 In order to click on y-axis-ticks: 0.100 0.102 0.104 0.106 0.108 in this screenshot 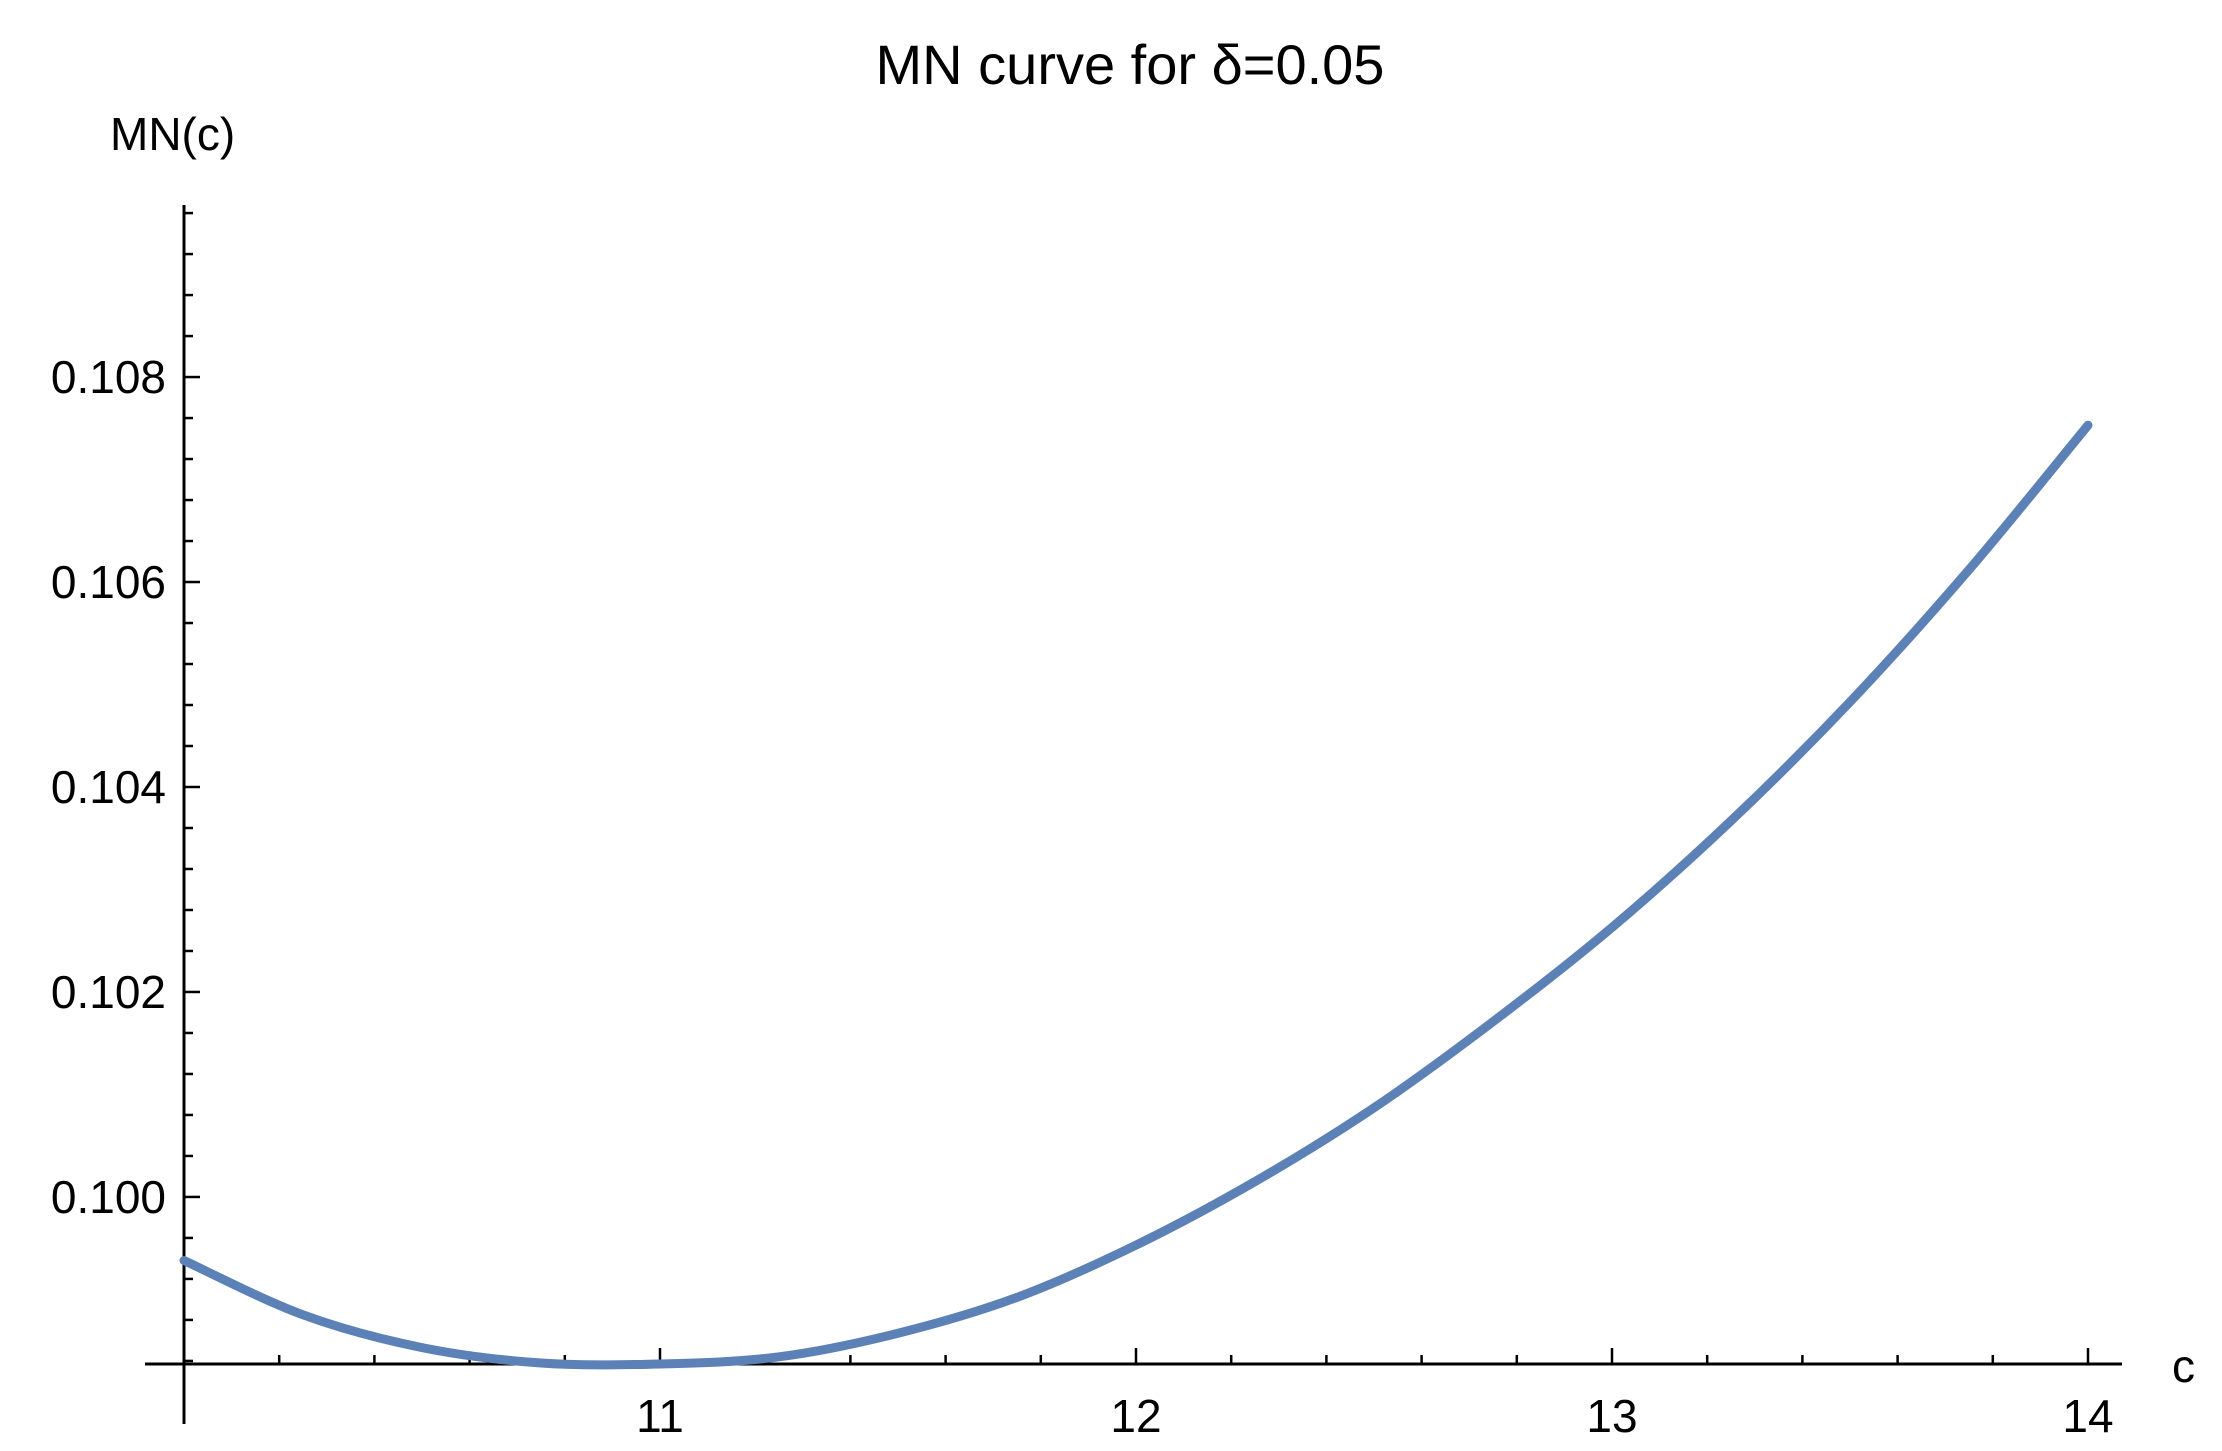, I will do `click(125, 787)`.